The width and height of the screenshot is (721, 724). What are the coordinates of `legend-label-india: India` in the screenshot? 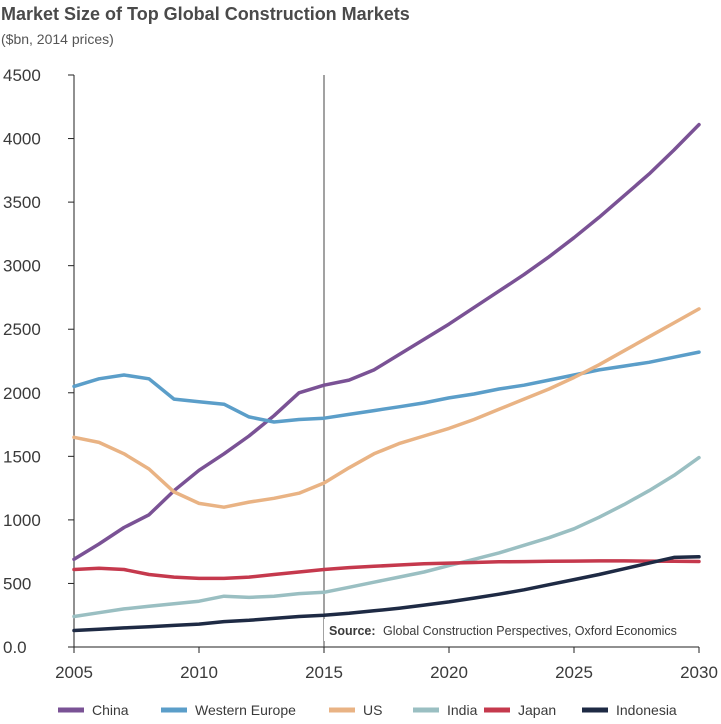 It's located at (462, 710).